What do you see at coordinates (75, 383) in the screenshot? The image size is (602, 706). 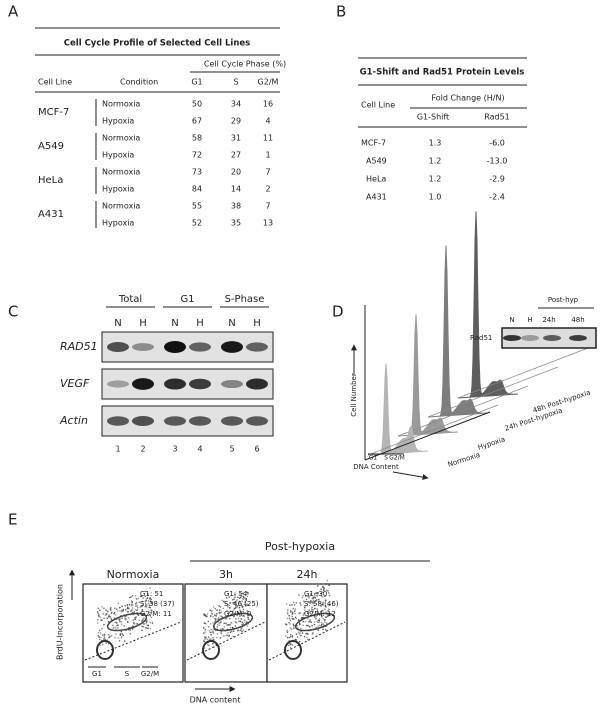 I see `gene-label: VEGF` at bounding box center [75, 383].